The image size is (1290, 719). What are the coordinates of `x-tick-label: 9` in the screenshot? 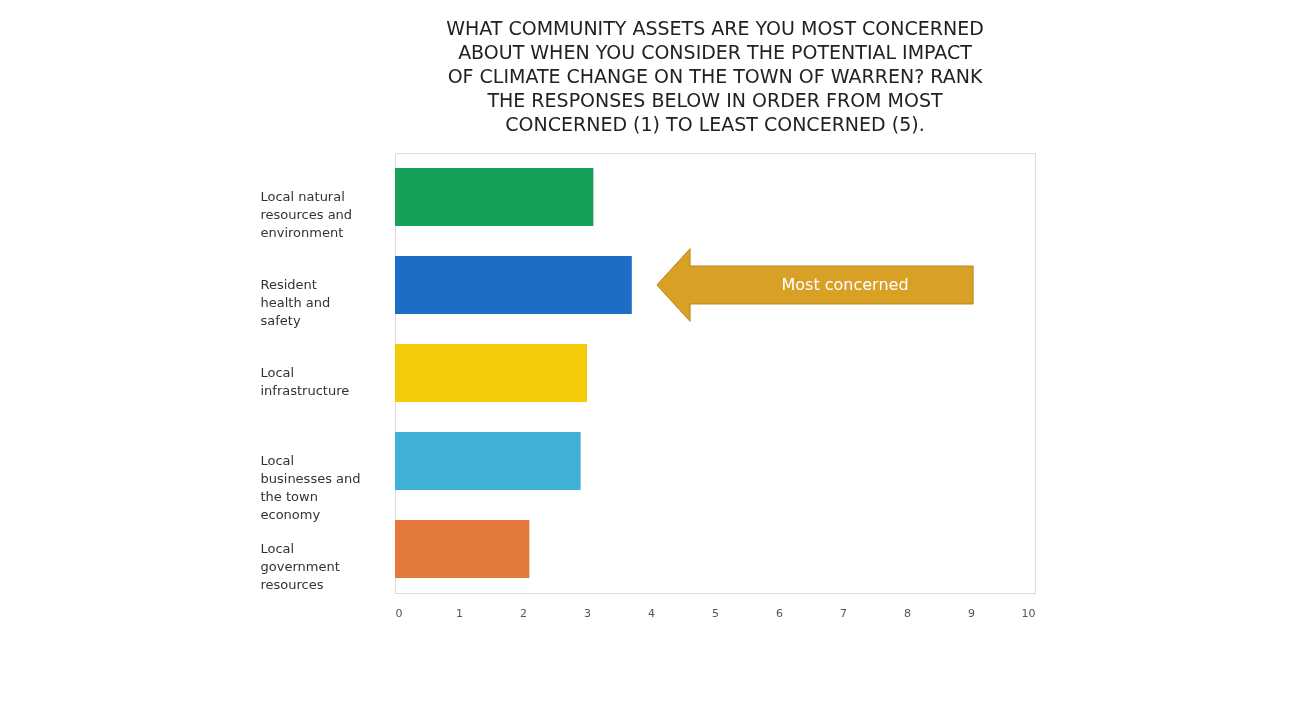 It's located at (971, 613).